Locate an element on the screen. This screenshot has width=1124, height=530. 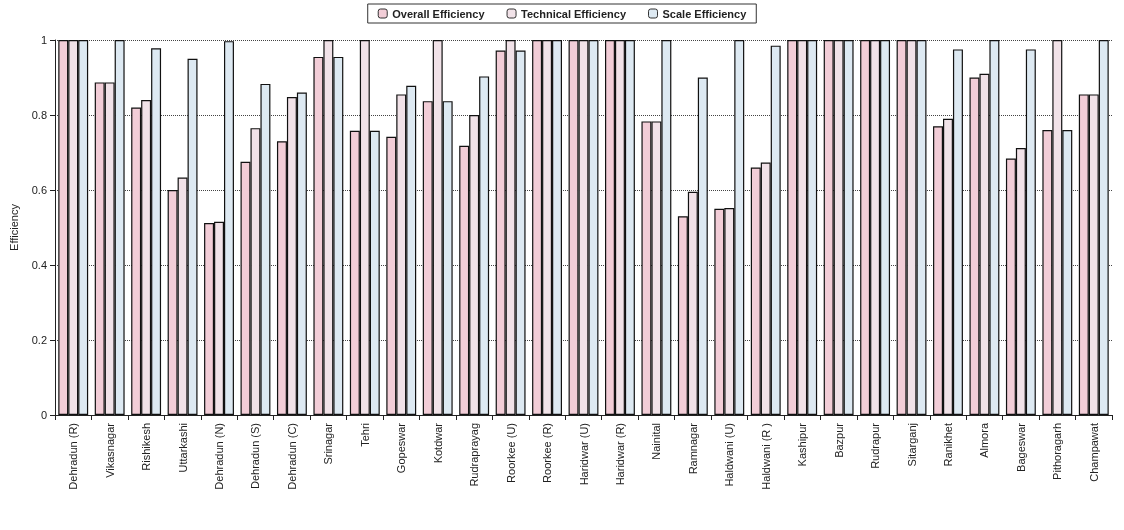
x-tick-label: Rudrapur is located at coordinates (875, 445).